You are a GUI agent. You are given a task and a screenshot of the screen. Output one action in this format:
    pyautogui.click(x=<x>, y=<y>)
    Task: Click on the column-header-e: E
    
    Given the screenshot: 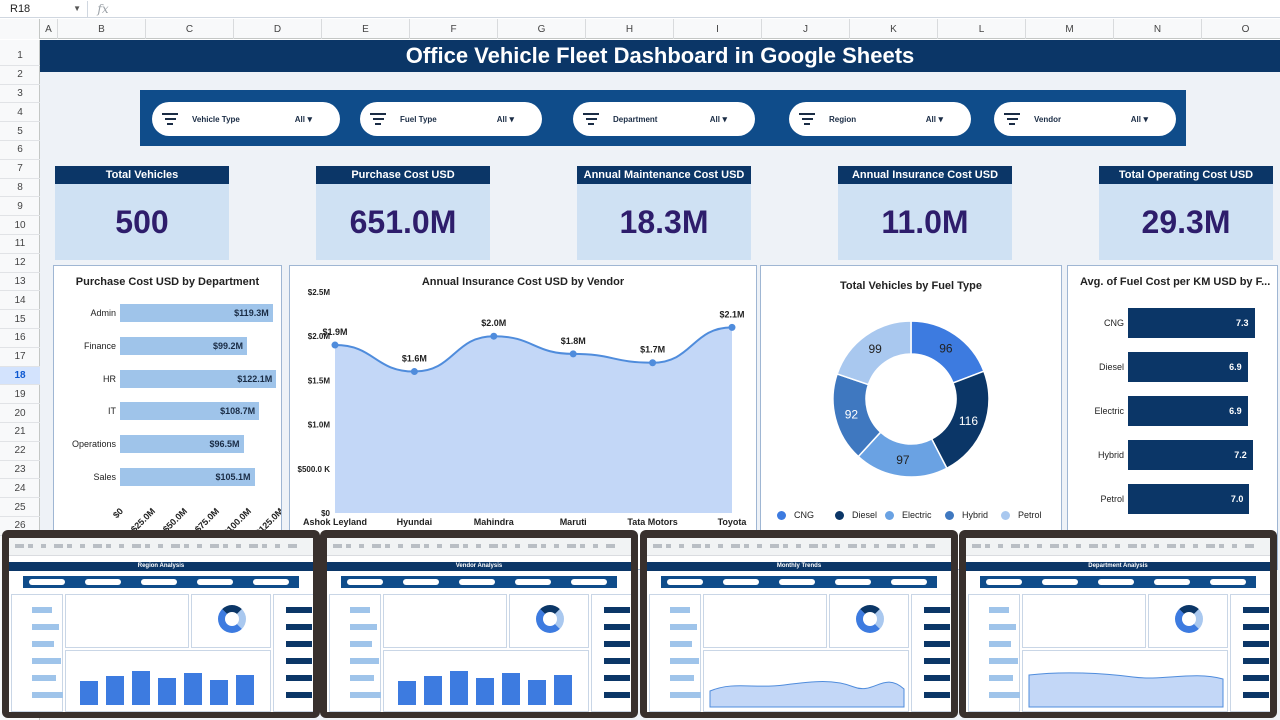 What is the action you would take?
    pyautogui.click(x=366, y=29)
    